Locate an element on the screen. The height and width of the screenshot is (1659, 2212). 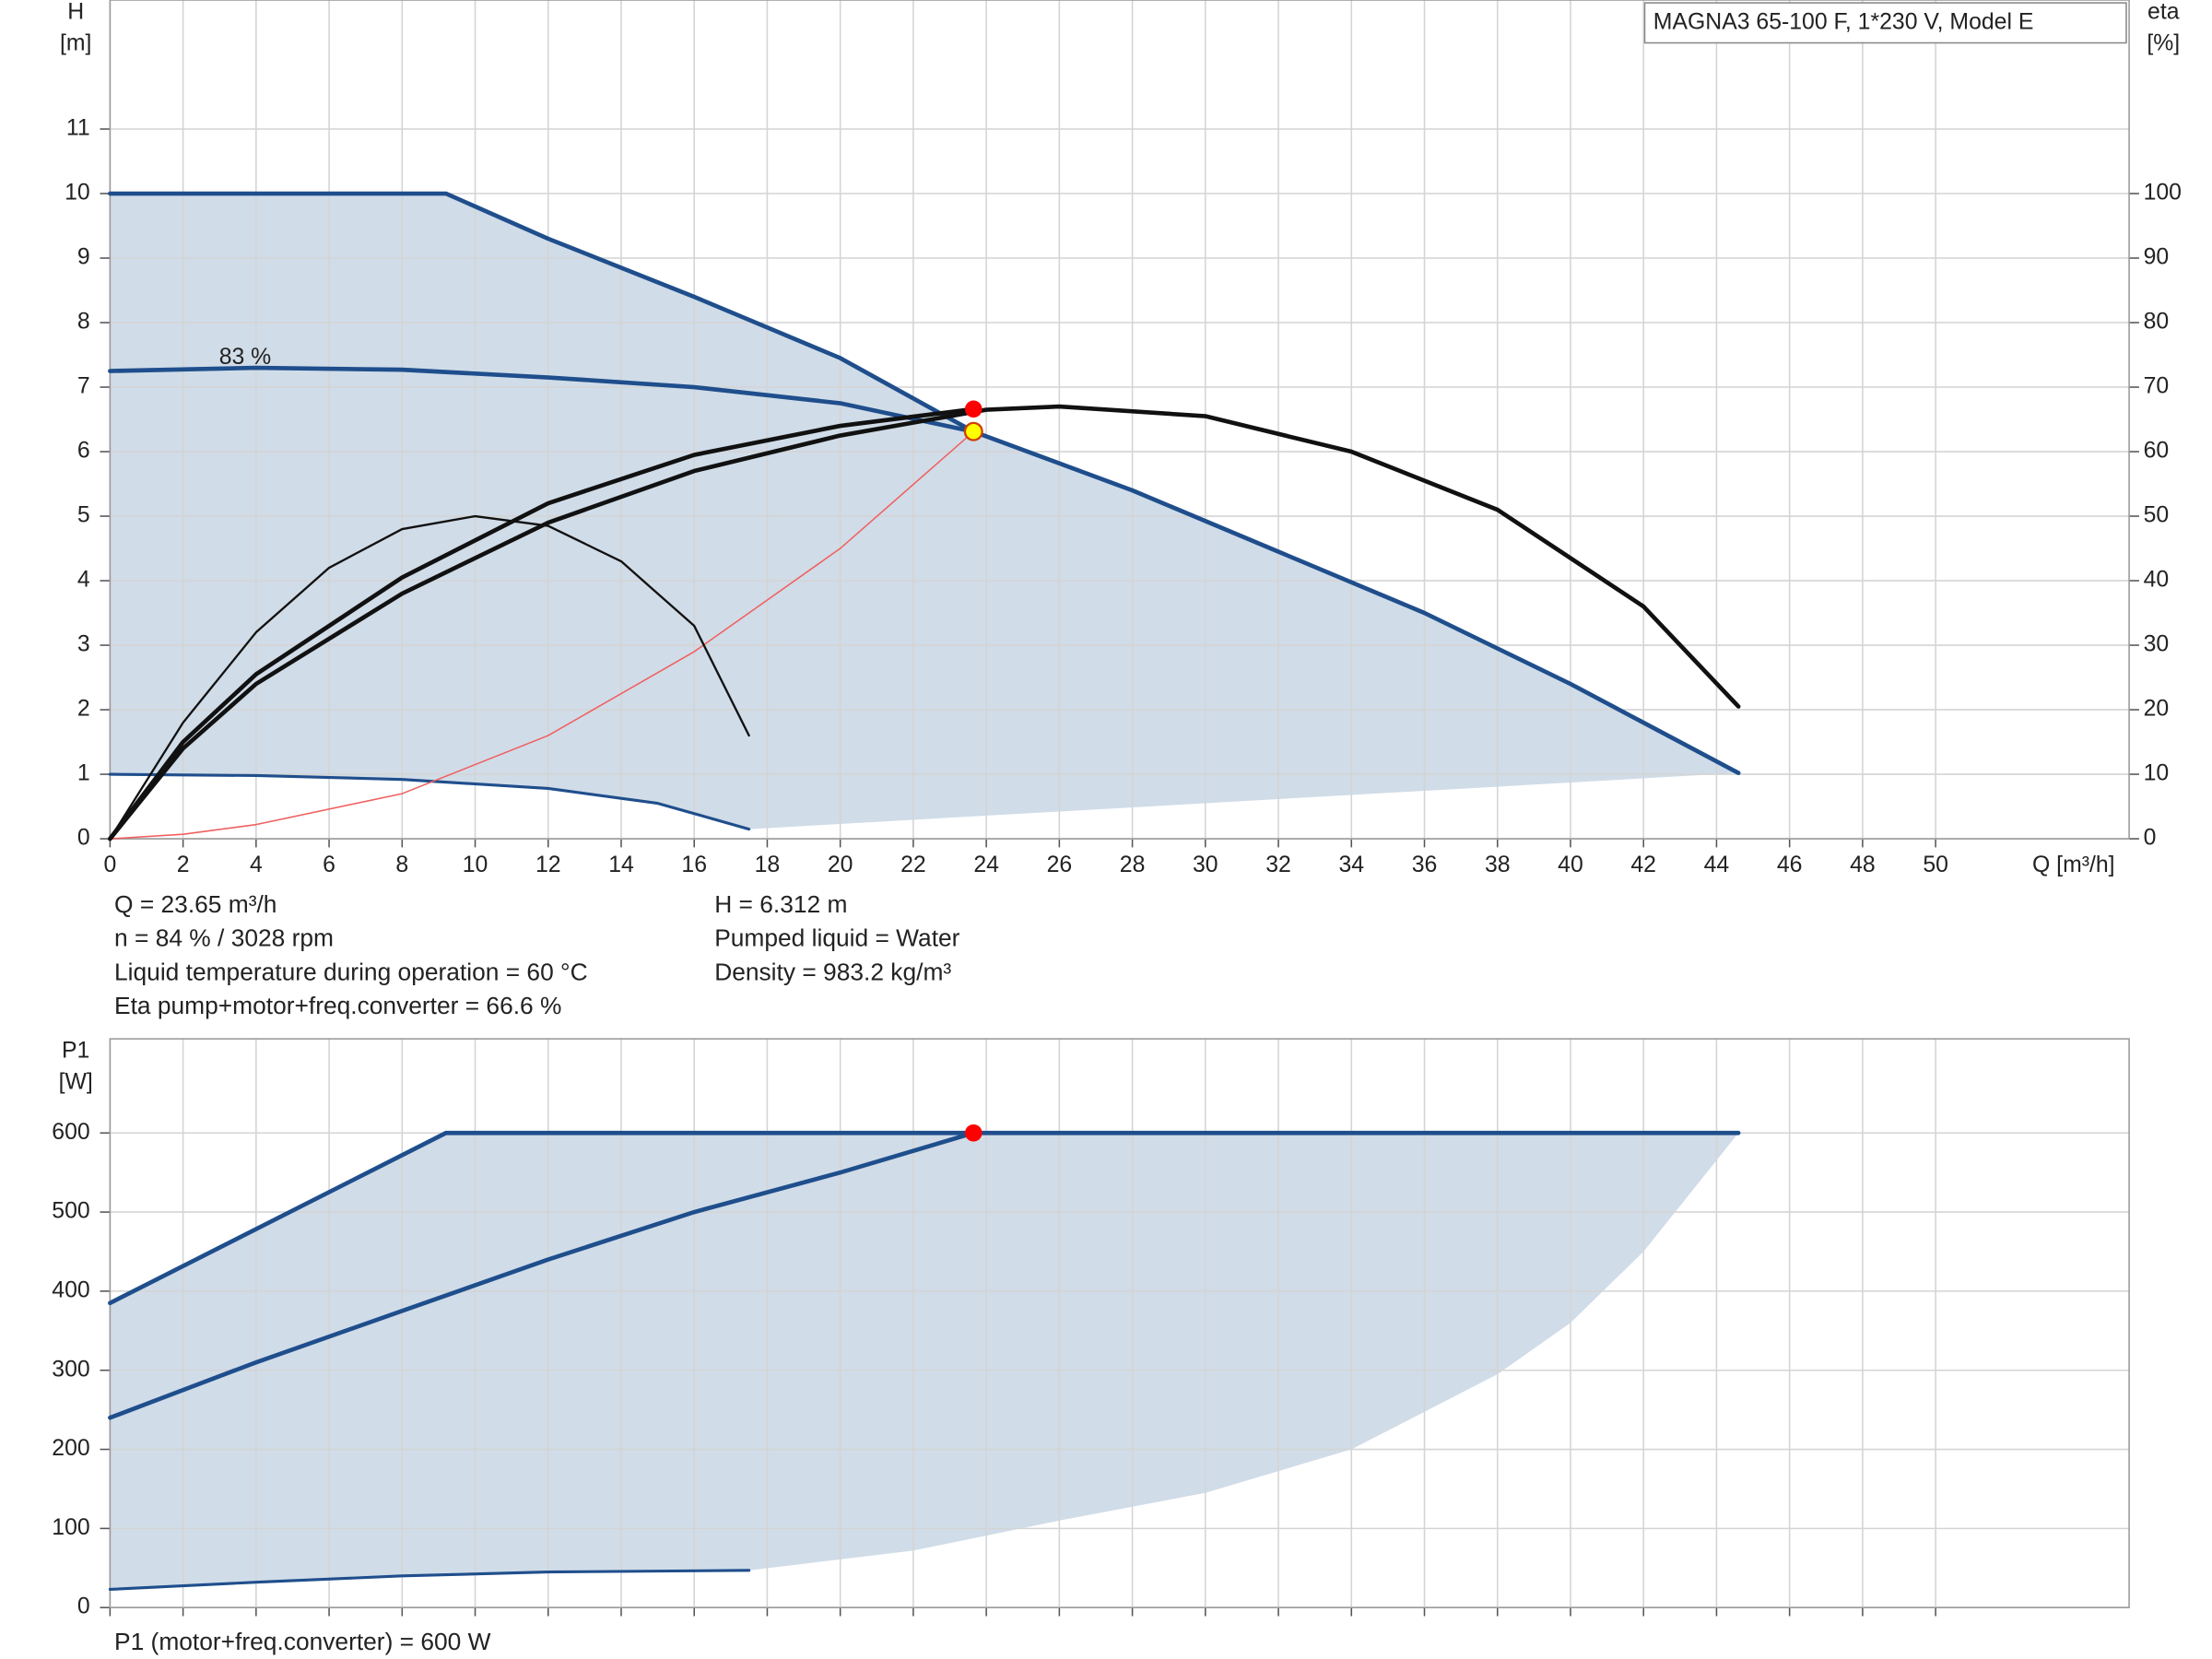
y2-tick-label: 0 is located at coordinates (2150, 838).